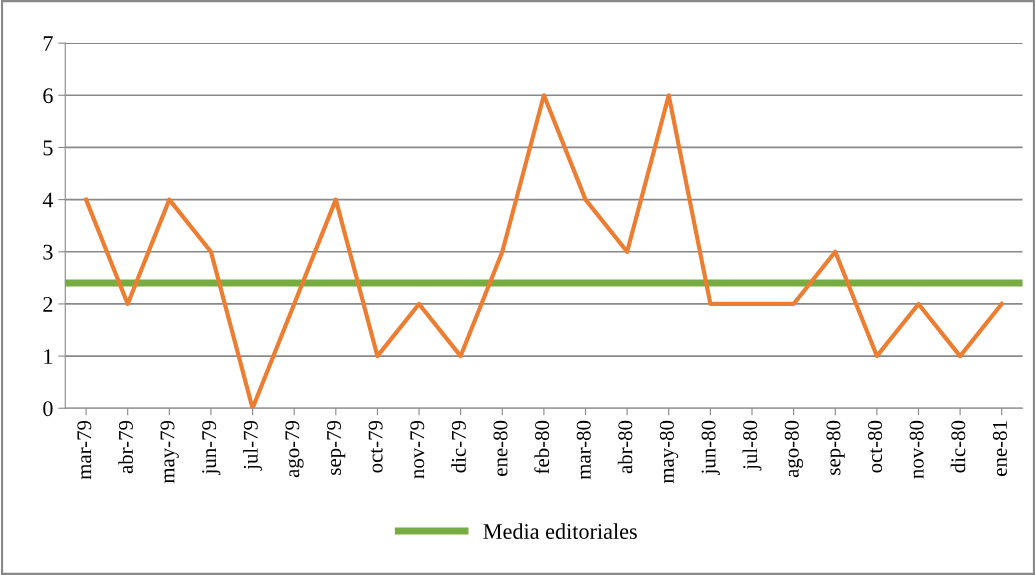 The image size is (1036, 575). Describe the element at coordinates (458, 446) in the screenshot. I see `x-tick-label: dic-79` at that location.